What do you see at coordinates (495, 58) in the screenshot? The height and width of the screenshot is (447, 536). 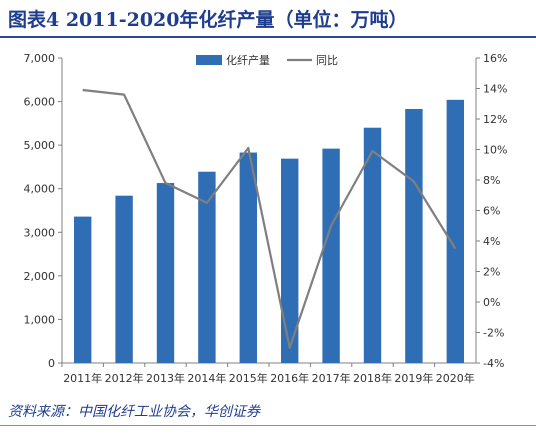 I see `y-right-tick-label: 16%` at bounding box center [495, 58].